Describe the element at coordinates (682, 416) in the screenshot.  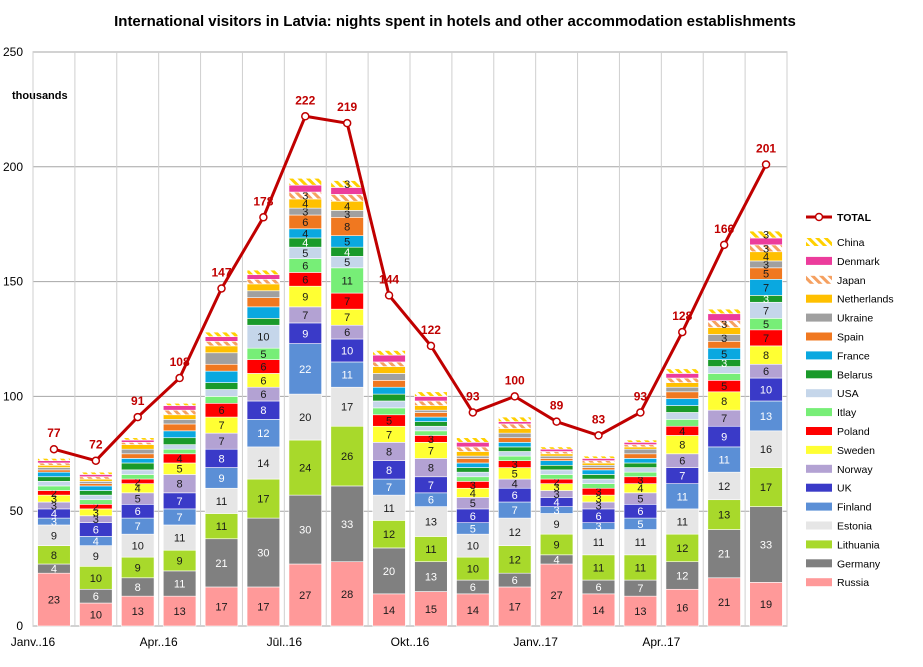
I see `bar-segment-usa` at that location.